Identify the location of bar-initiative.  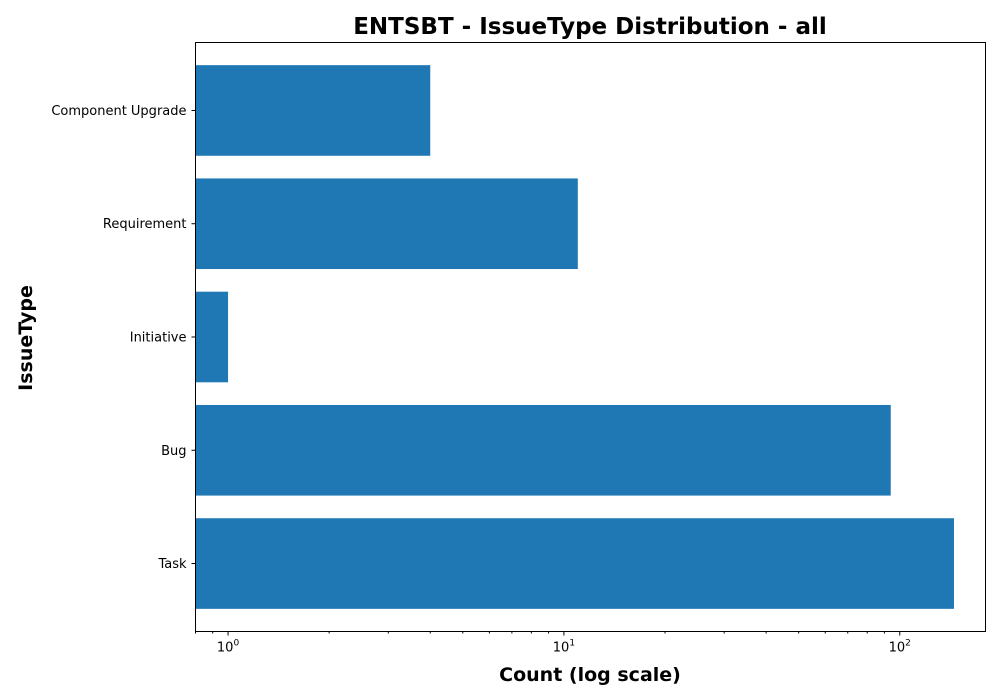
(212, 337).